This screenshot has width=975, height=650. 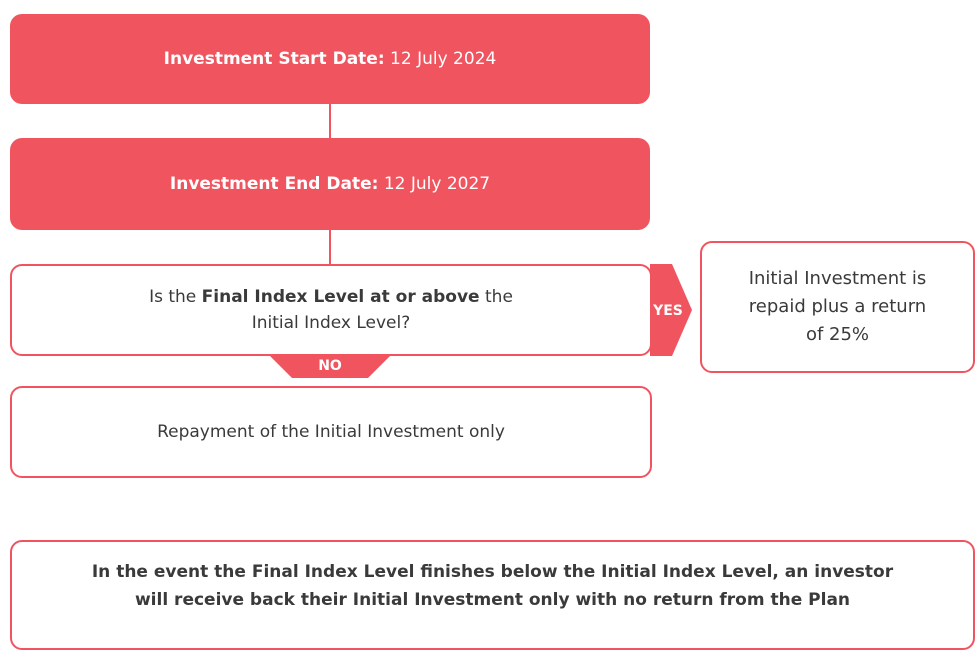 I want to click on label: Investment End Date:, so click(x=274, y=184).